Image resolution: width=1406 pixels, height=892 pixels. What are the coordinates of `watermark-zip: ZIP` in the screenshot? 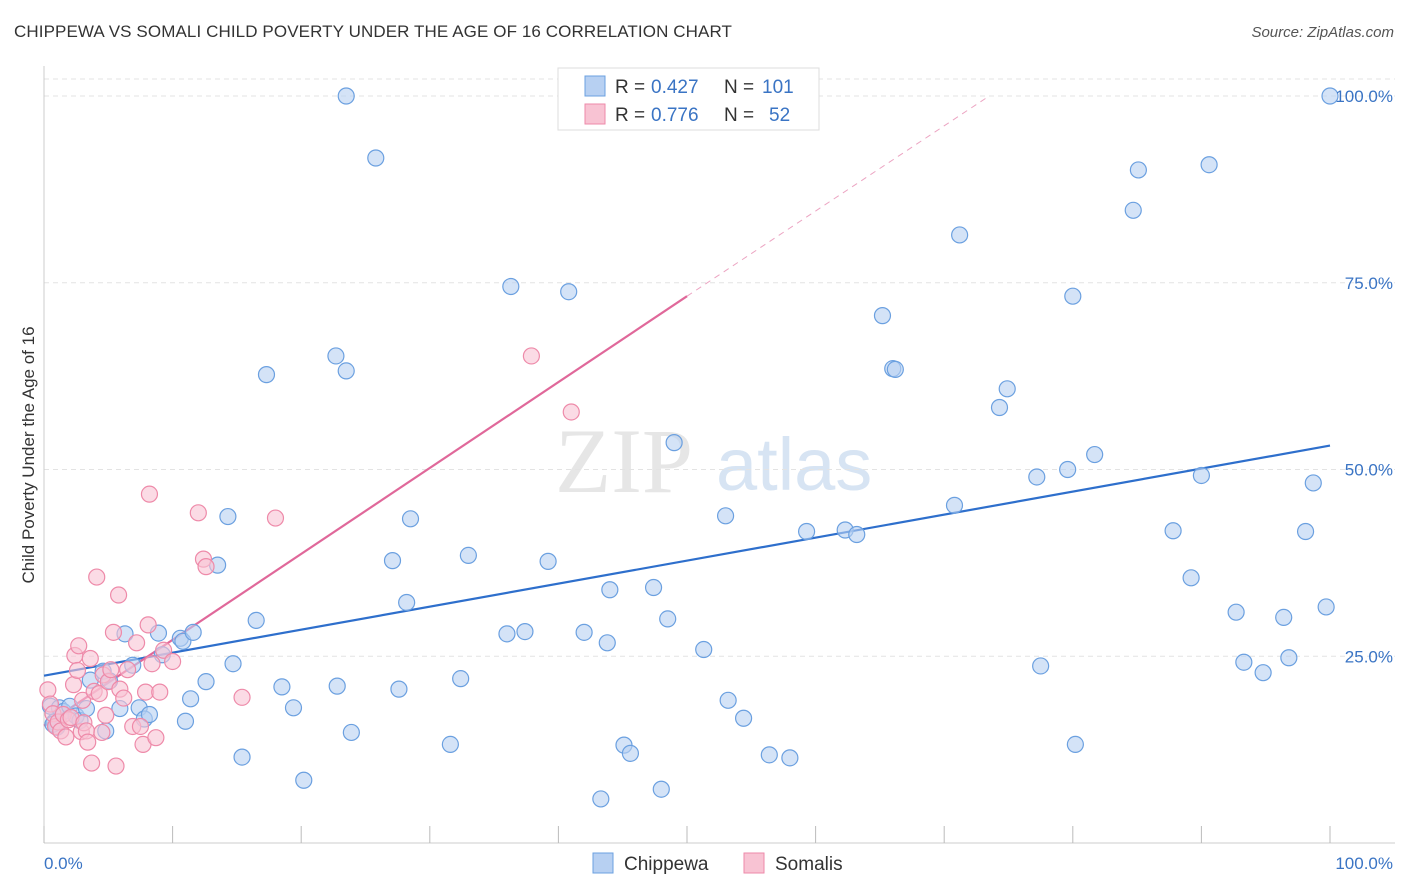 It's located at (624, 461).